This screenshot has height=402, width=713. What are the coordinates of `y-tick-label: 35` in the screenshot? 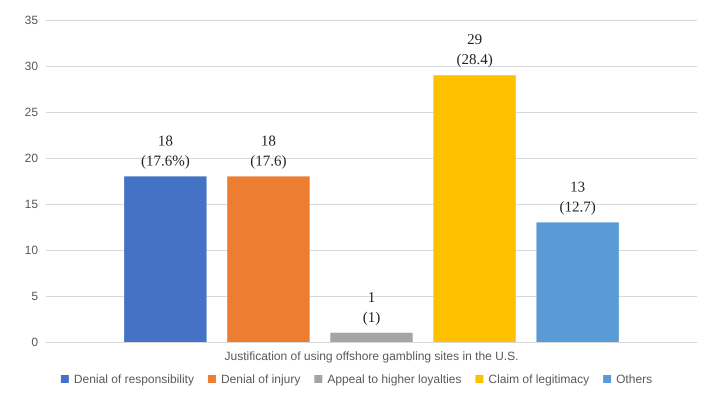 It's located at (31, 20).